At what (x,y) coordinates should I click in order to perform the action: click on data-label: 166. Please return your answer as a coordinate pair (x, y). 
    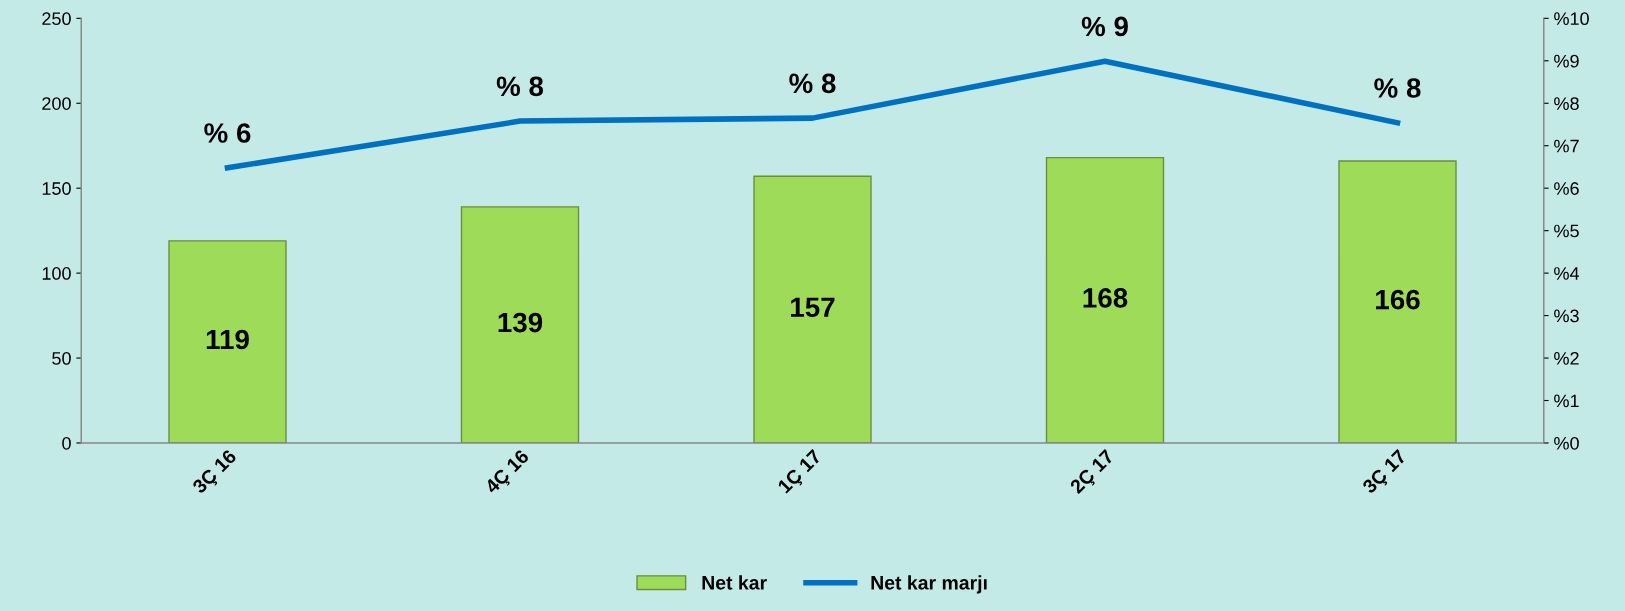
    Looking at the image, I should click on (1398, 299).